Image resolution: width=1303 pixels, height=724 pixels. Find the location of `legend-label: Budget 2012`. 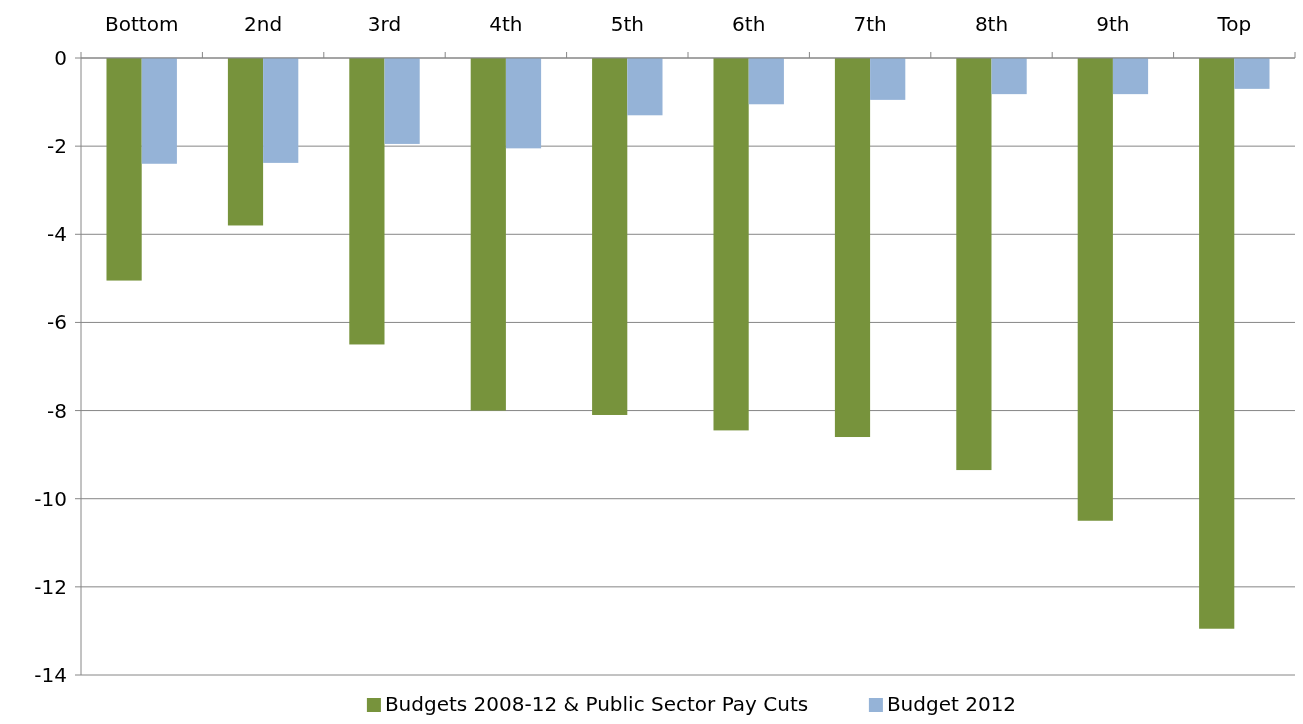

legend-label: Budget 2012 is located at coordinates (951, 704).